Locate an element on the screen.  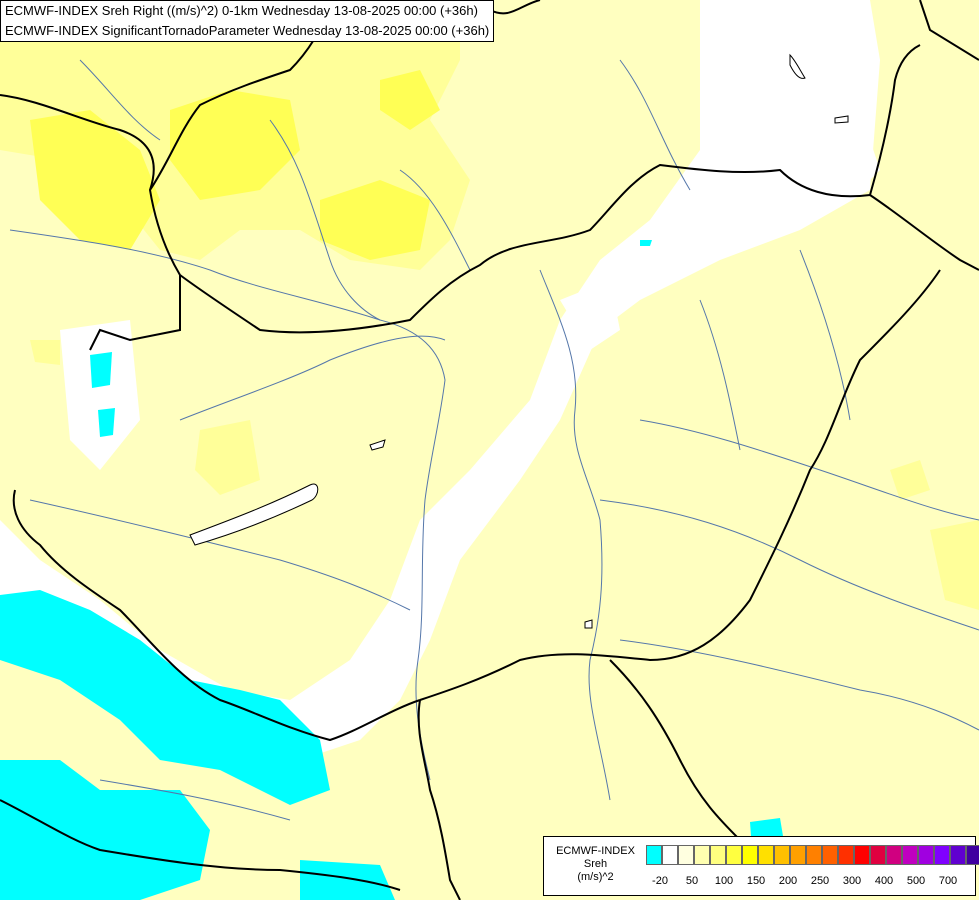
legend-tick-label: 700 is located at coordinates (948, 881).